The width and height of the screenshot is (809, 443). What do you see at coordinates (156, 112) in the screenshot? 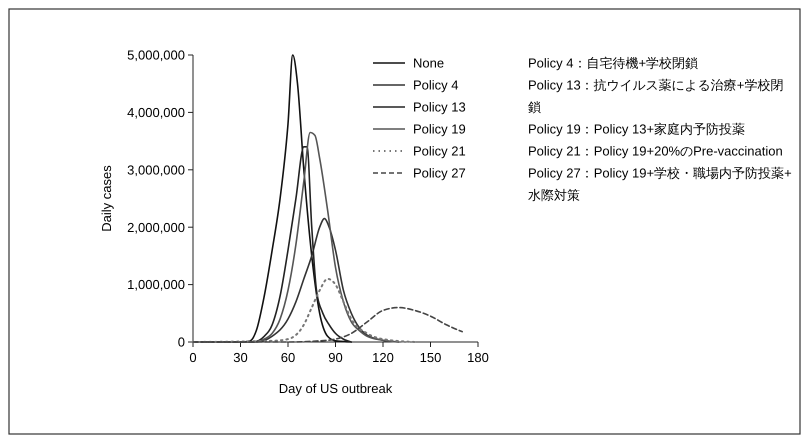
I see `y-tick-label: 4,000,000` at bounding box center [156, 112].